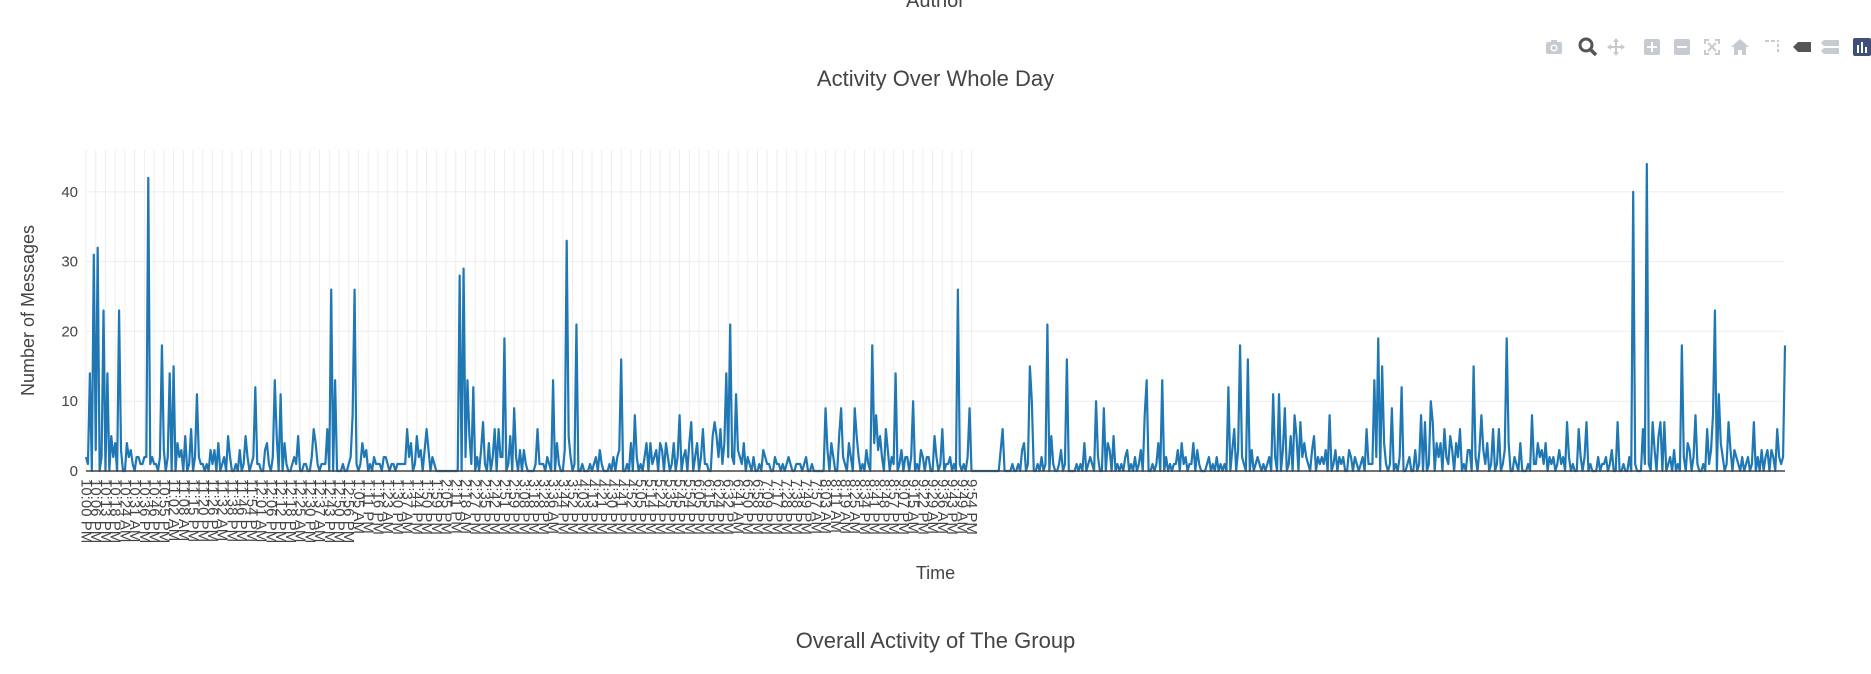 The height and width of the screenshot is (674, 1871). I want to click on x-tick-label: 6:05 PM, so click(699, 507).